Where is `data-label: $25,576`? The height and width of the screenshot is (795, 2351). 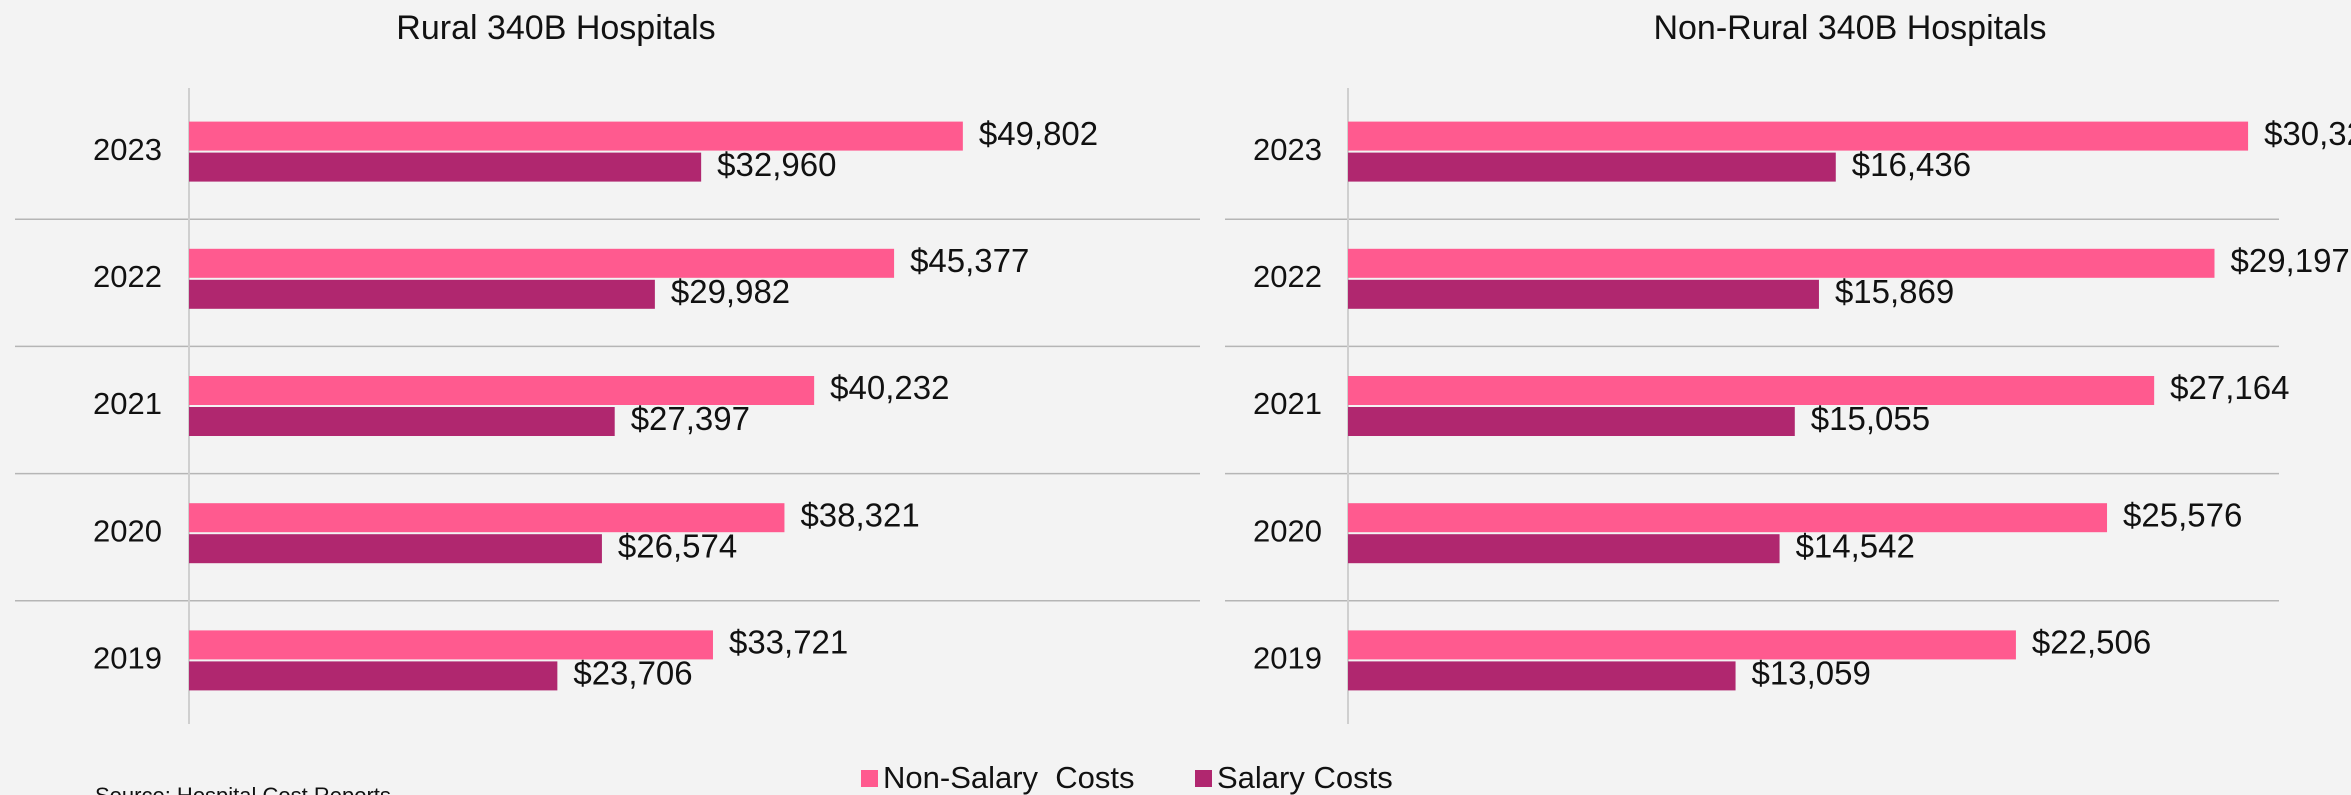
data-label: $25,576 is located at coordinates (2182, 514).